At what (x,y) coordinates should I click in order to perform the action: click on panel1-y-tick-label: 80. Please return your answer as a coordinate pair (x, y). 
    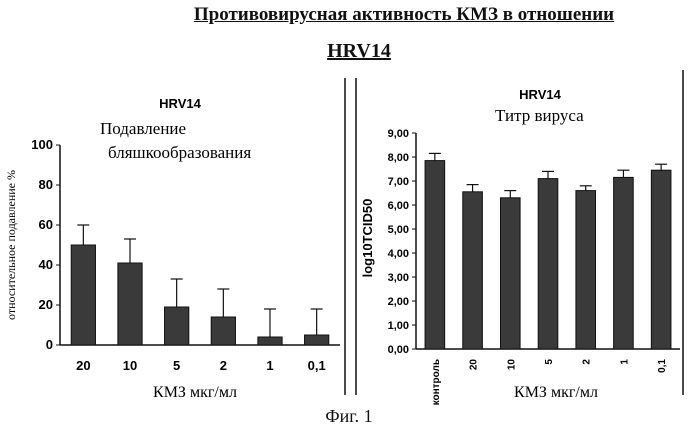
    Looking at the image, I should click on (46, 184).